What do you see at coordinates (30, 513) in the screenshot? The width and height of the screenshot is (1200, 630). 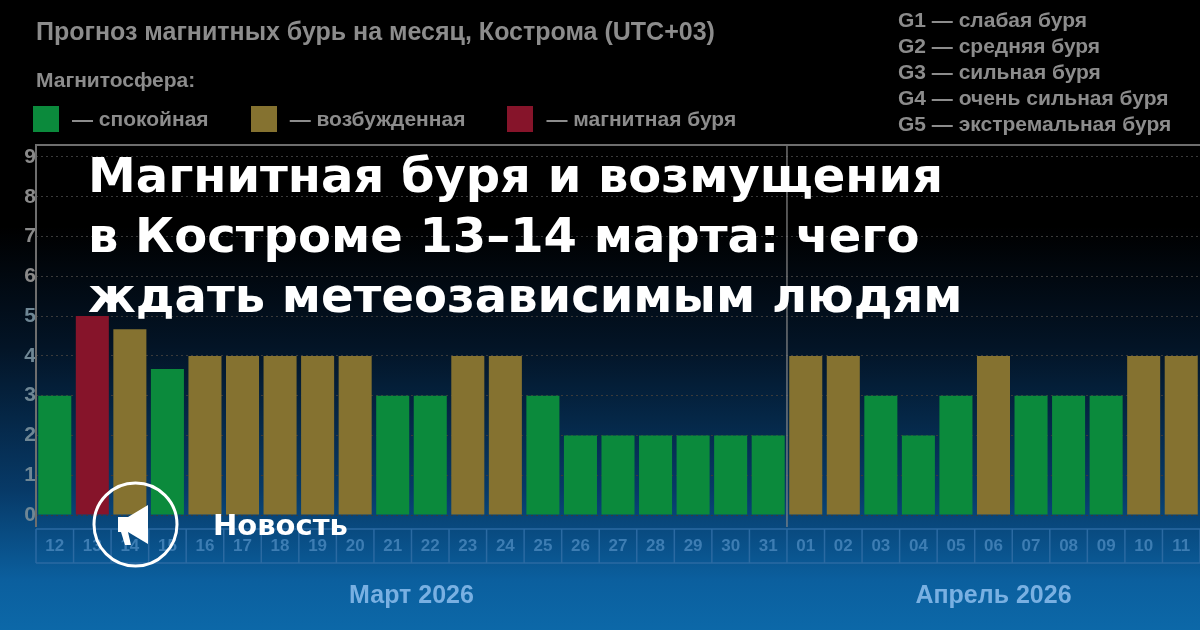 I see `y-tick-label: 0` at bounding box center [30, 513].